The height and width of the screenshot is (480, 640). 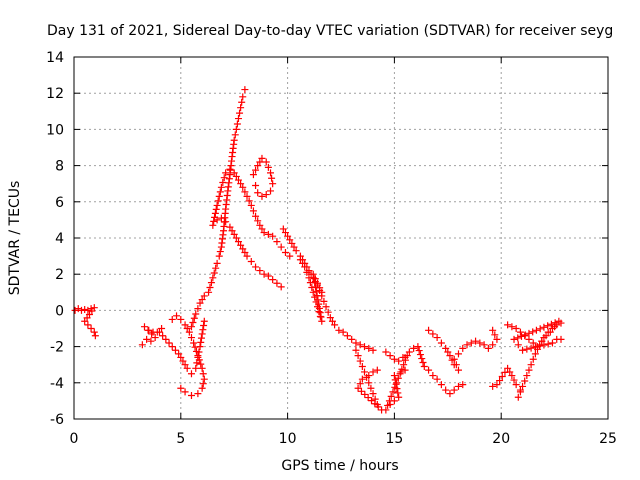 I want to click on y-tick-label: 6, so click(x=59, y=203).